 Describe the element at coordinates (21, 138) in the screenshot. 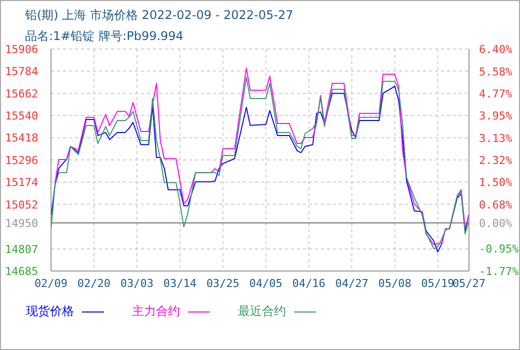

I see `y-tick-label: 15418` at that location.